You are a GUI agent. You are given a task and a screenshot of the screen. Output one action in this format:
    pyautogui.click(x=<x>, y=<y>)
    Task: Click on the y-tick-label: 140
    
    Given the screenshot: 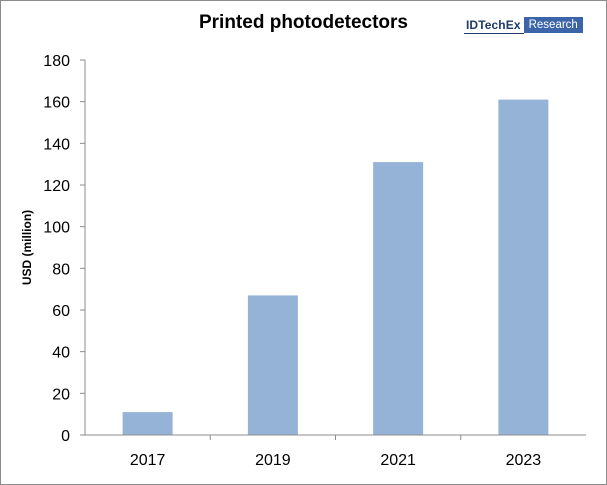 What is the action you would take?
    pyautogui.click(x=56, y=144)
    